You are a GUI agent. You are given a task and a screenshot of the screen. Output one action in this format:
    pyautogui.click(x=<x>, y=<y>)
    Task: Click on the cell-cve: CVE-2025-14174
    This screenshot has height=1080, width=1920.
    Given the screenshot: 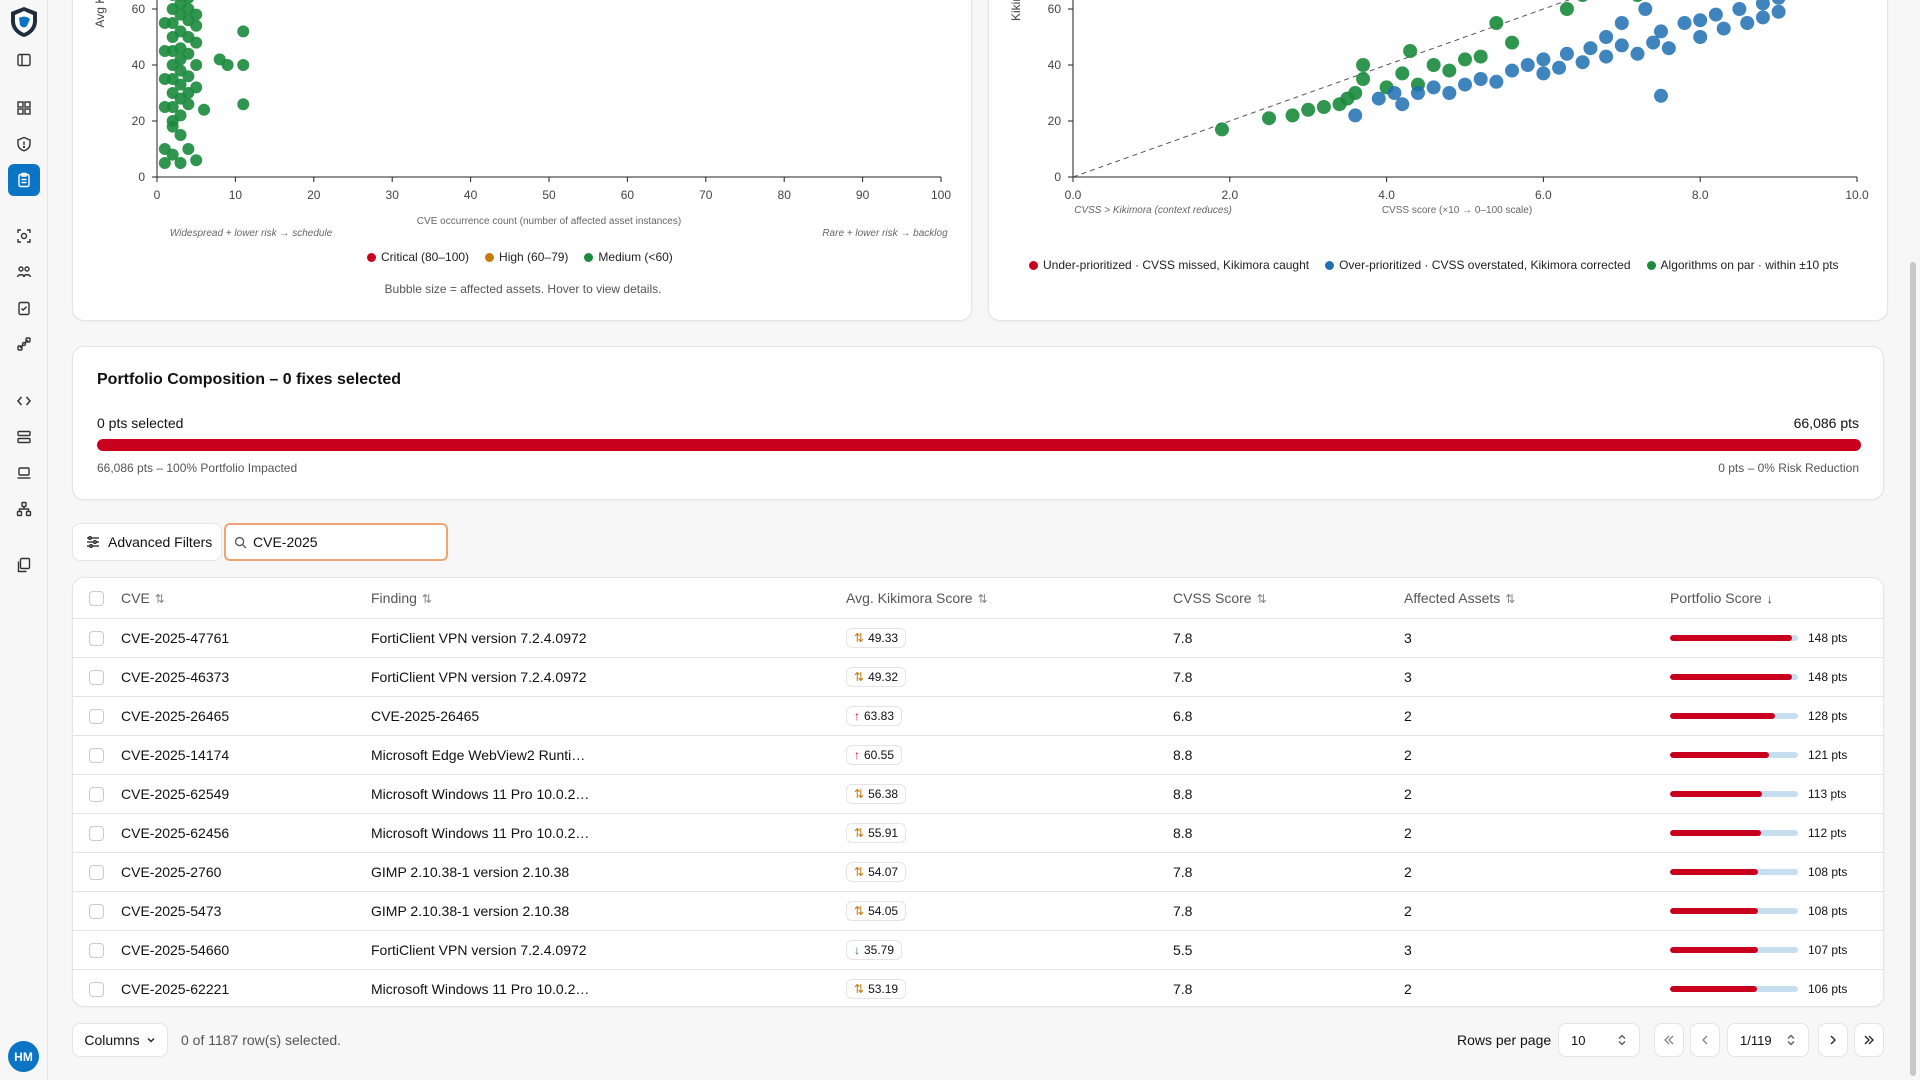 What is the action you would take?
    pyautogui.click(x=246, y=755)
    